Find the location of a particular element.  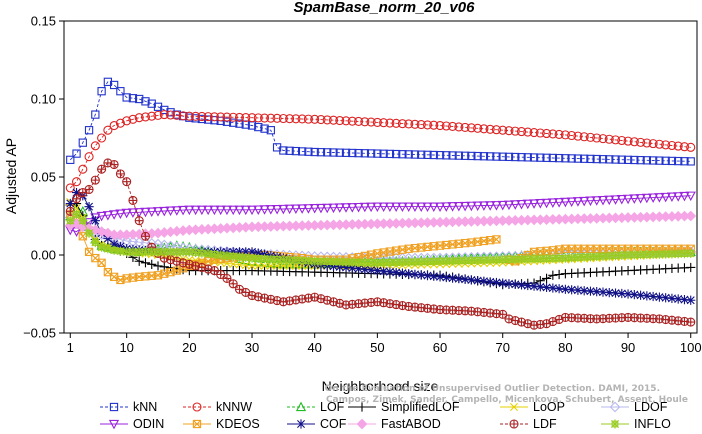

data-point-fastabod is located at coordinates (691, 216).